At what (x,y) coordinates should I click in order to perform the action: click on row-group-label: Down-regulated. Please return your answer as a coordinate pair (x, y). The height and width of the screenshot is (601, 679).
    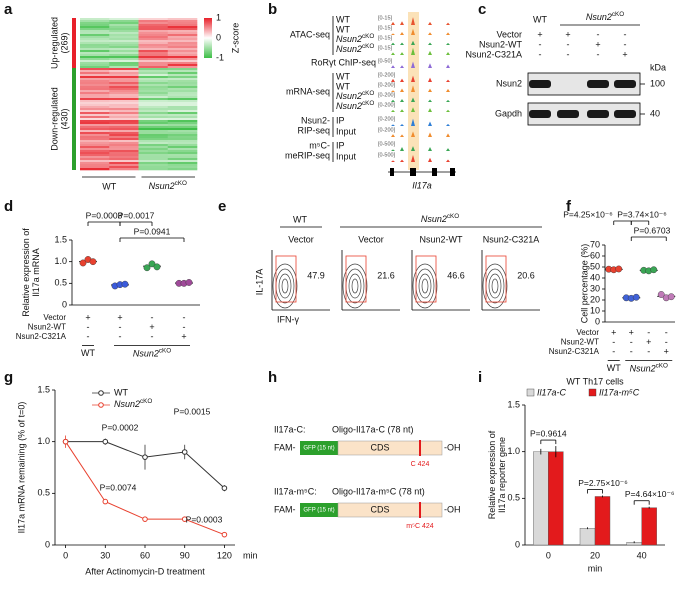
    Looking at the image, I should click on (54, 119).